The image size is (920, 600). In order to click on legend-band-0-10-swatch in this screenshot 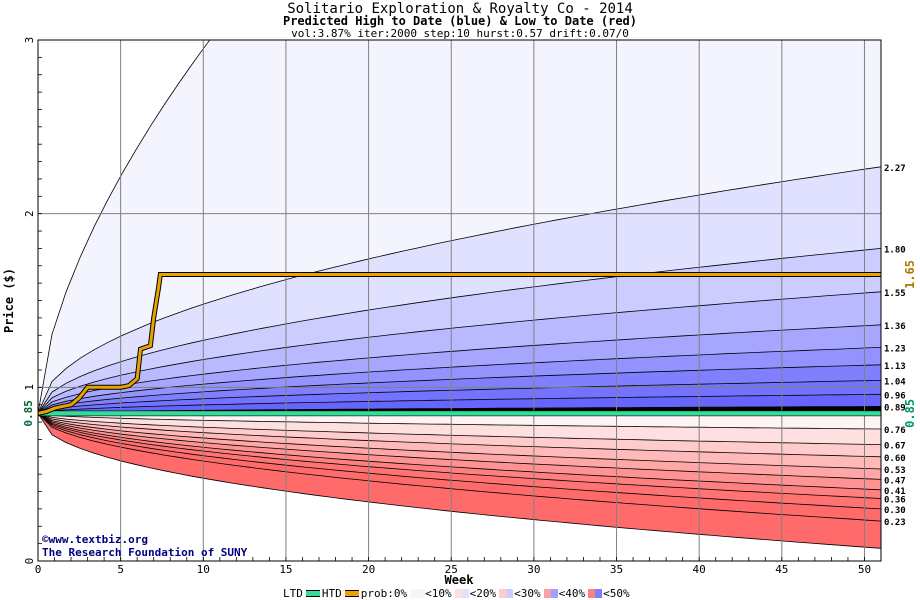, I will do `click(417, 593)`.